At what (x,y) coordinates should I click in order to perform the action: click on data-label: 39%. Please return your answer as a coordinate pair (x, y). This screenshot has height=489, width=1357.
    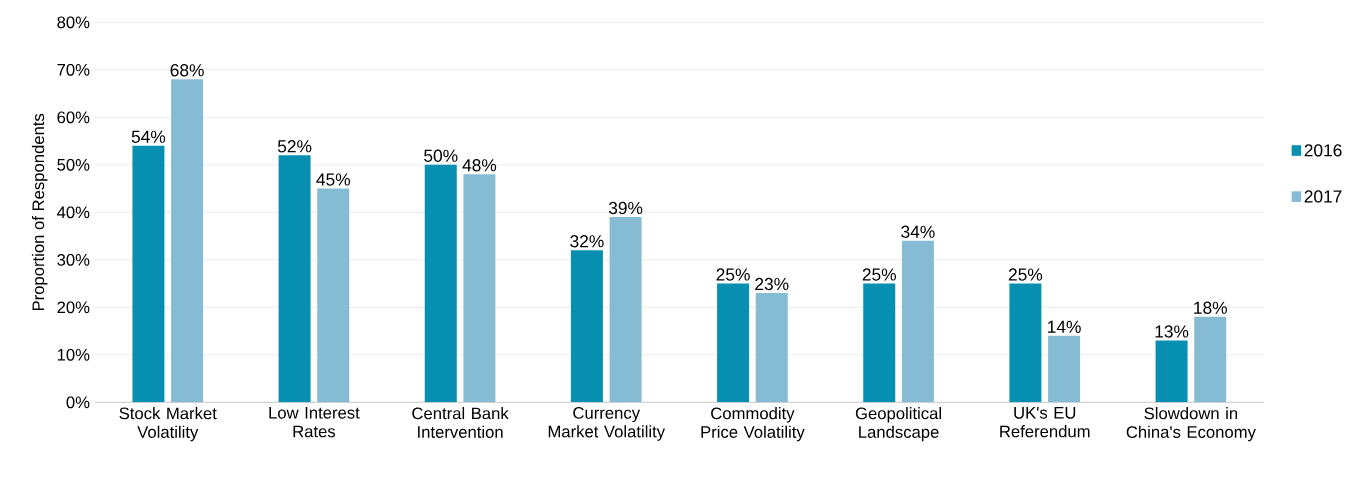
    Looking at the image, I should click on (625, 208).